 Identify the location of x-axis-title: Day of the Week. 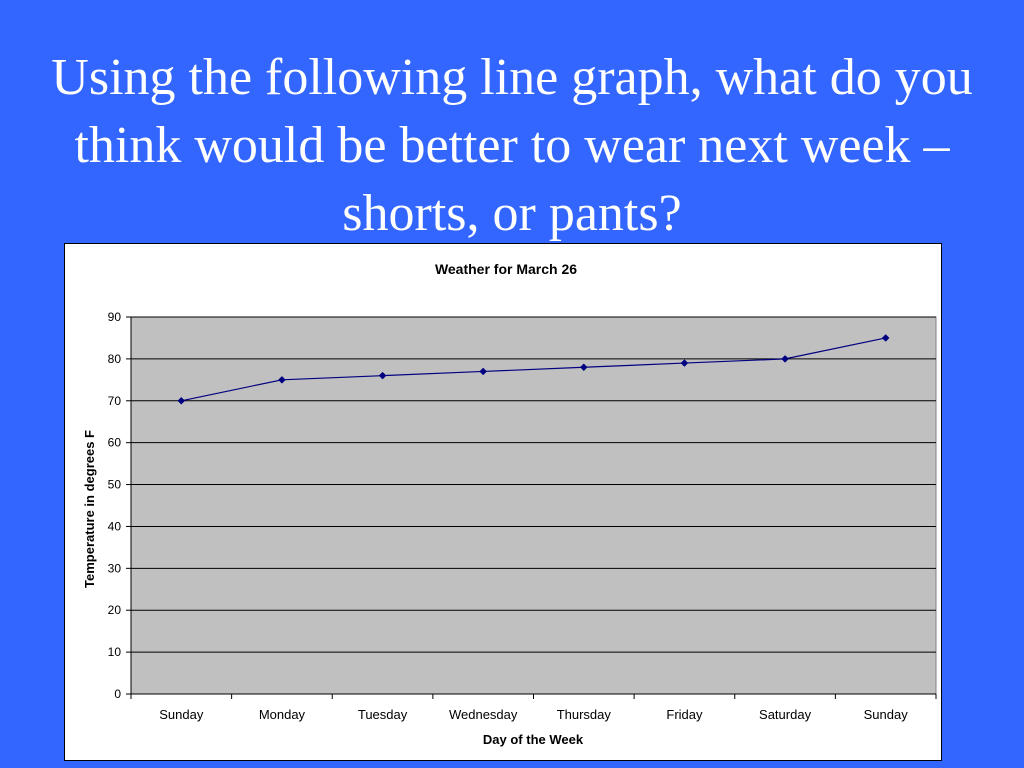
(533, 739).